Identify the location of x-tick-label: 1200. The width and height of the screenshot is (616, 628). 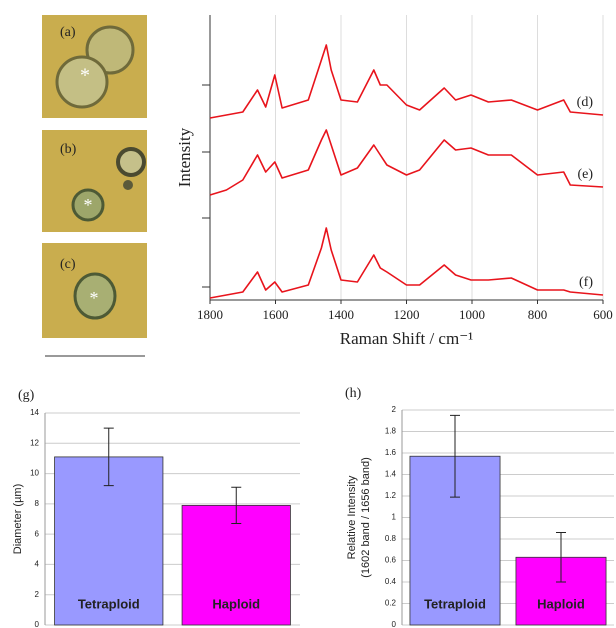
(407, 314).